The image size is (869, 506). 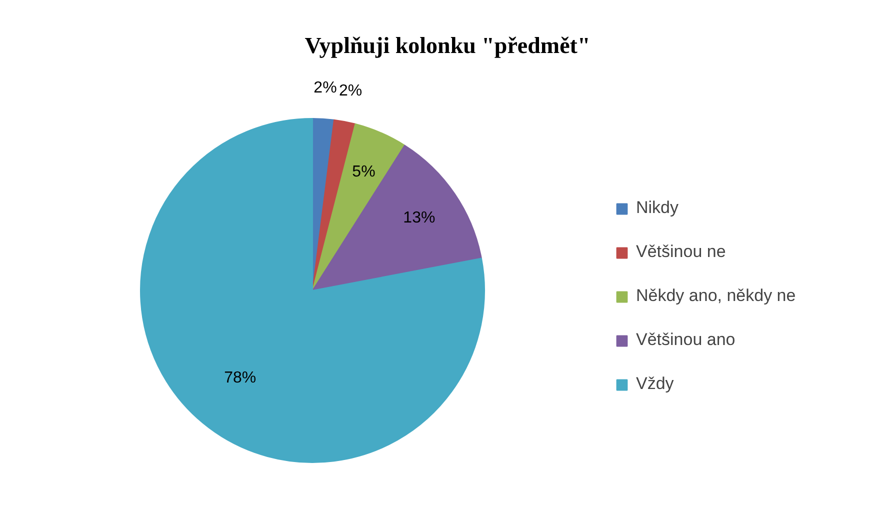 What do you see at coordinates (240, 377) in the screenshot?
I see `data-label: 78%` at bounding box center [240, 377].